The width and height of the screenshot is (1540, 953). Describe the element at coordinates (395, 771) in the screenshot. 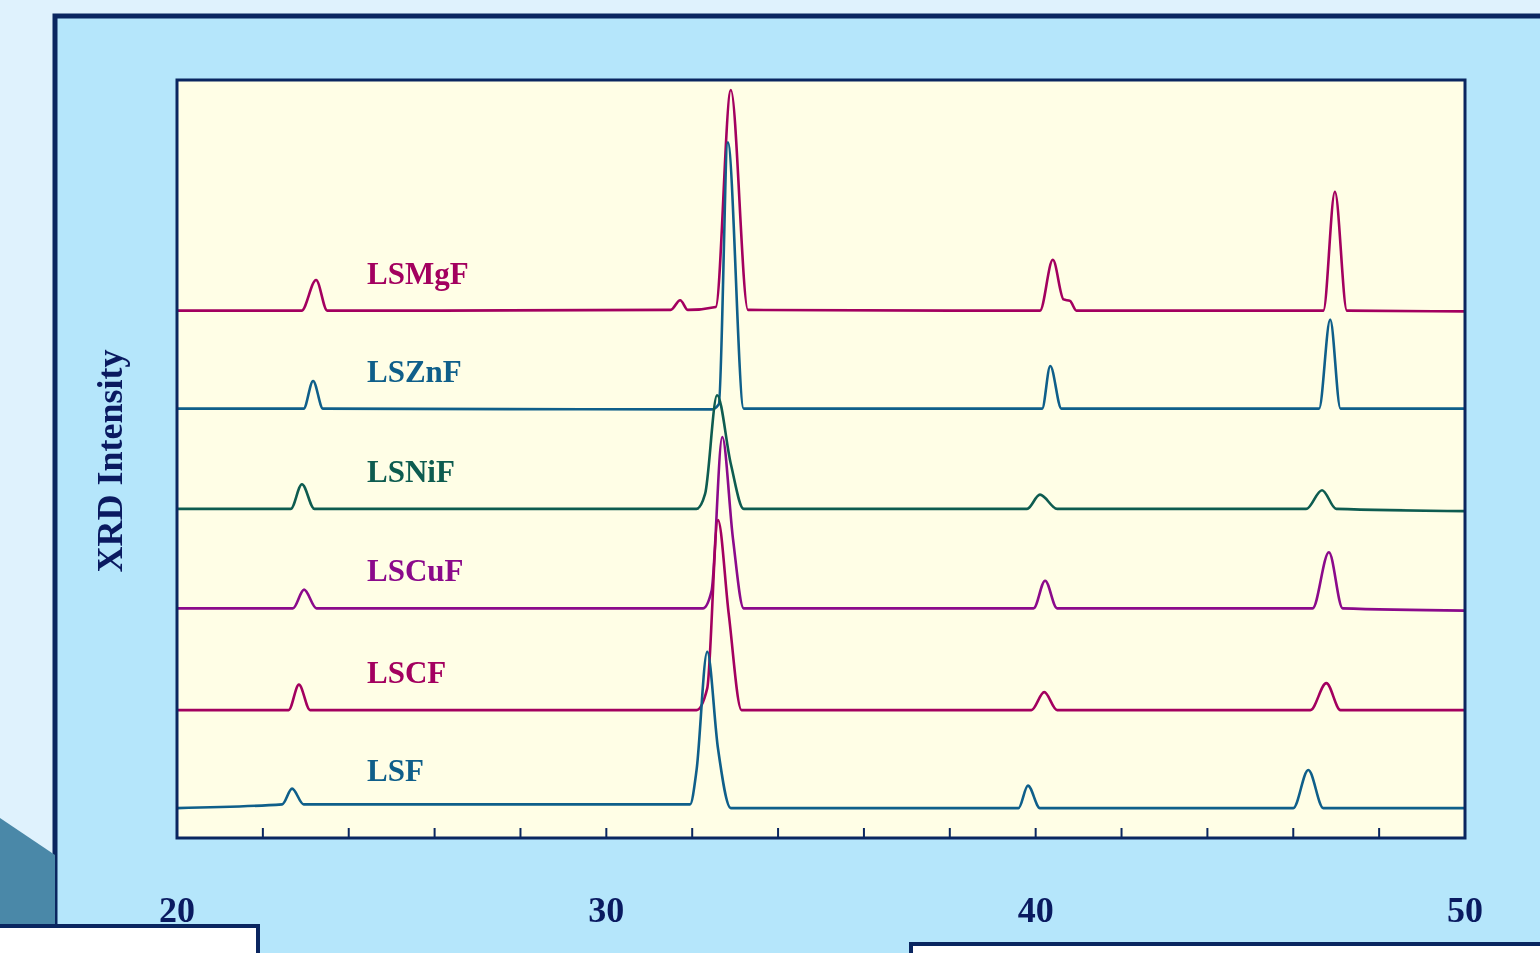

I see `series-label: LSF` at that location.